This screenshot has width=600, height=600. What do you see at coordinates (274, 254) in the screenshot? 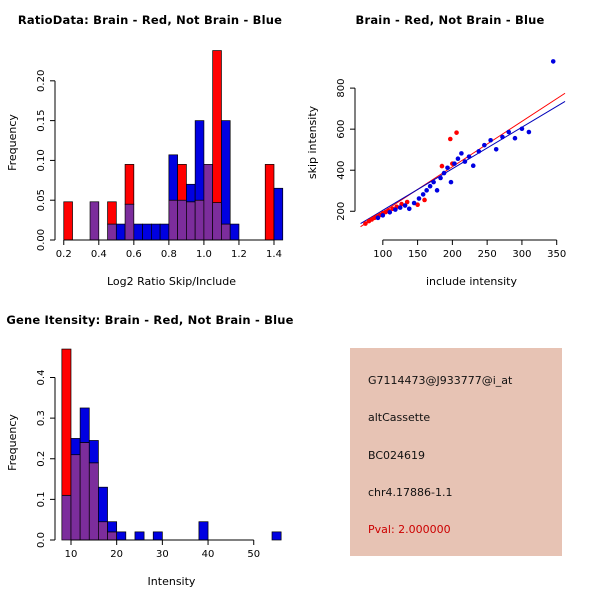
I see `x-tick-label: 1.4` at bounding box center [274, 254].